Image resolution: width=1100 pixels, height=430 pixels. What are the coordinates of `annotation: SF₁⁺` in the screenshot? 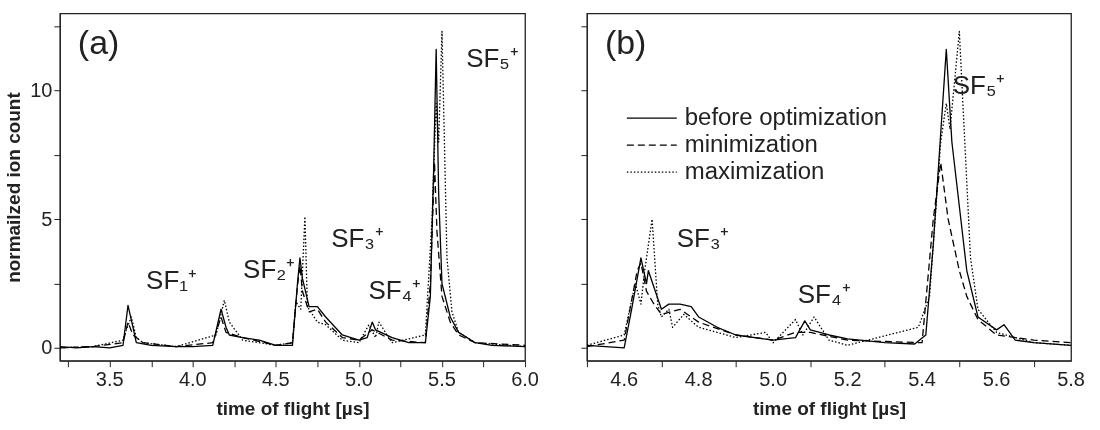 It's located at (171, 279).